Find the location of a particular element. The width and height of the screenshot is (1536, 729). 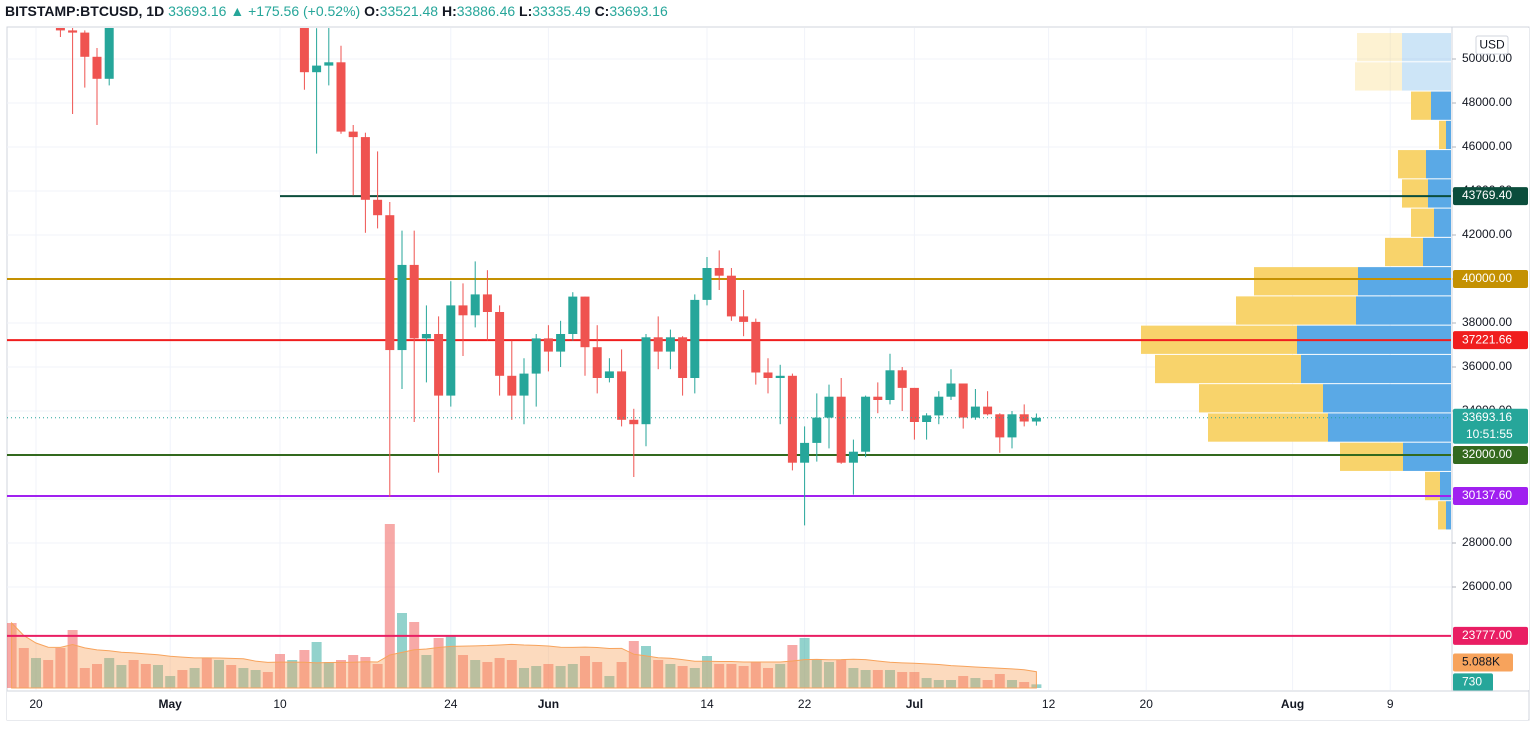

y-tick-label: 38000.00 is located at coordinates (1487, 322).